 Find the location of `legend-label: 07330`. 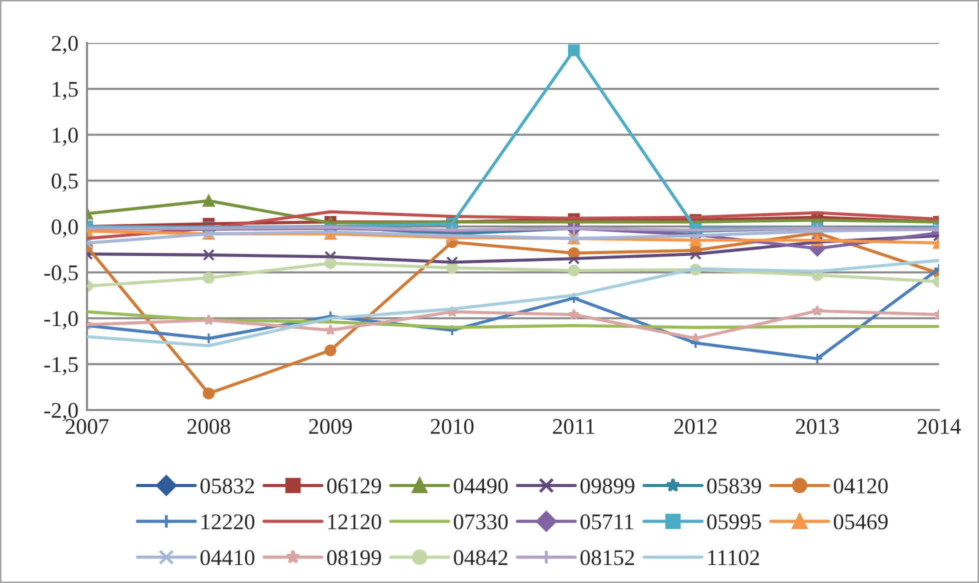

legend-label: 07330 is located at coordinates (481, 522).